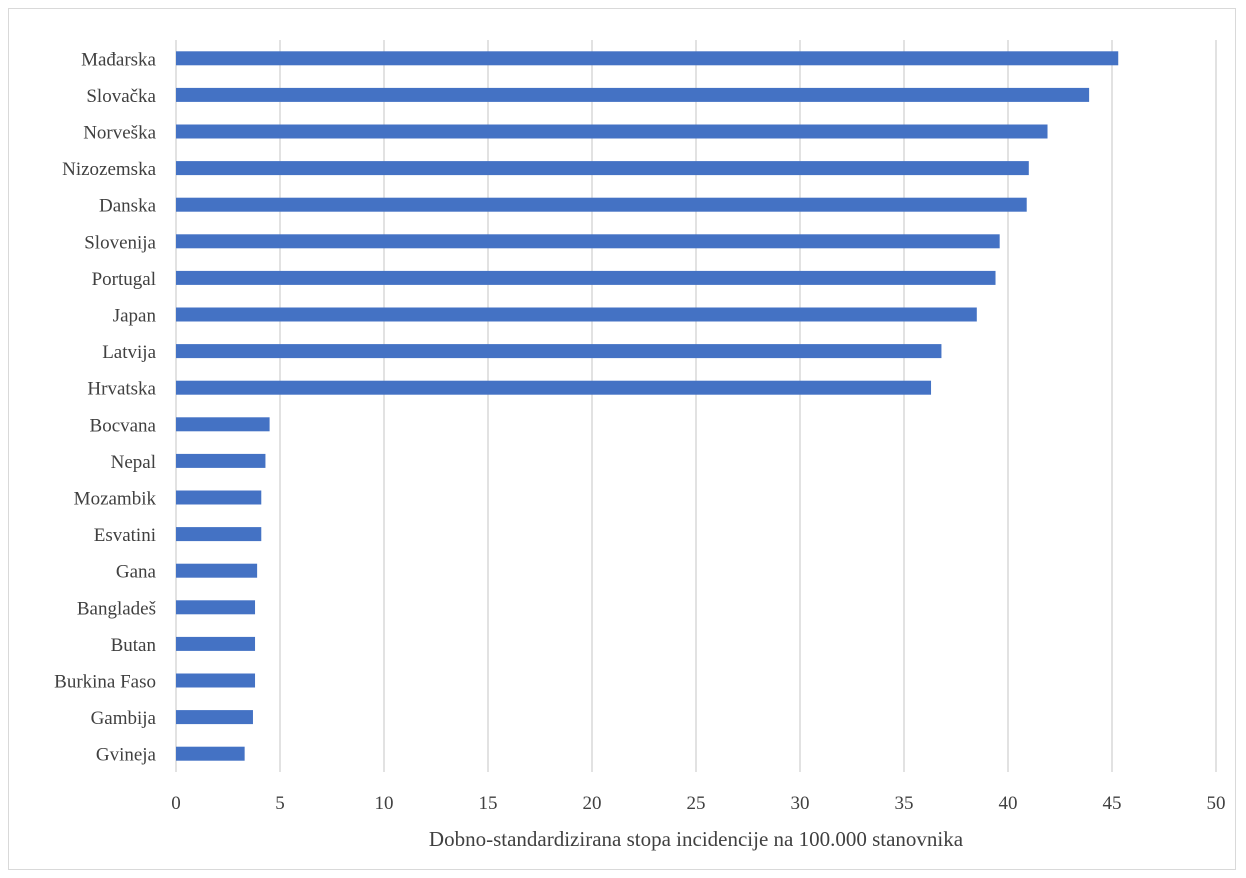  What do you see at coordinates (126, 755) in the screenshot?
I see `category-label: Gvineja` at bounding box center [126, 755].